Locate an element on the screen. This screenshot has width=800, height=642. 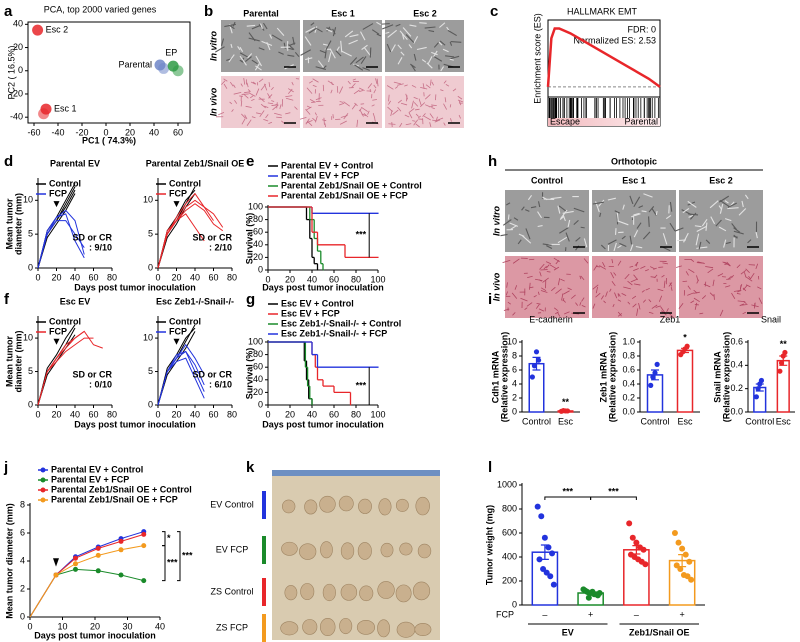
y-tick-label: 0 is located at coordinates (30, 404).